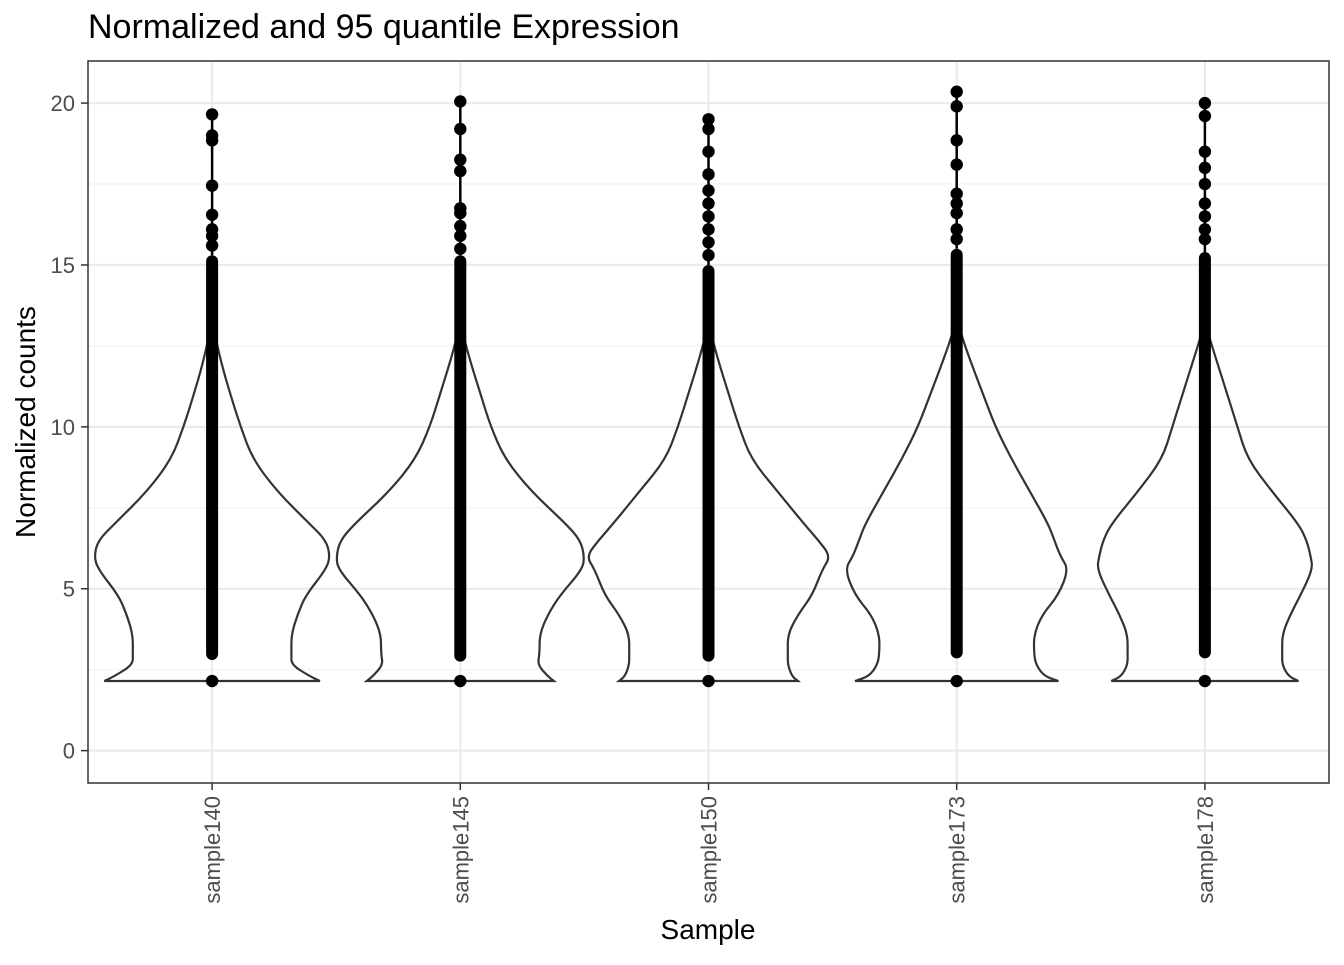  What do you see at coordinates (63, 427) in the screenshot?
I see `y-tick-label: 10` at bounding box center [63, 427].